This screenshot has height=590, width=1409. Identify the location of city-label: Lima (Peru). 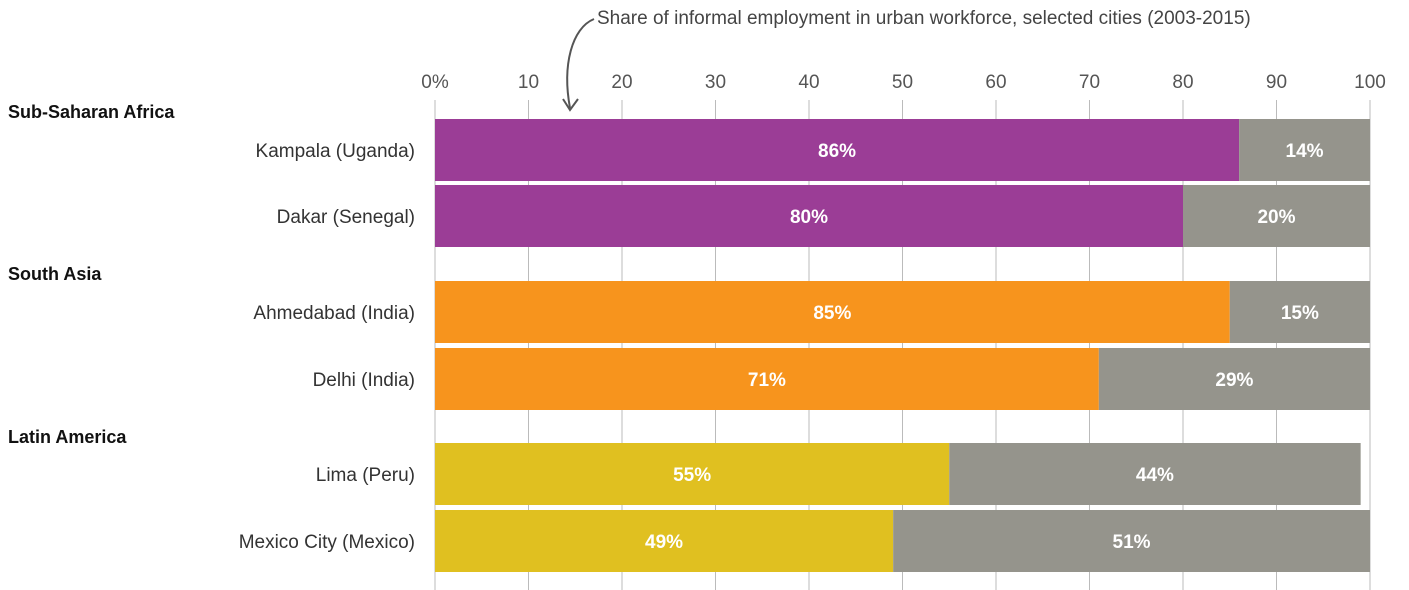
(365, 475).